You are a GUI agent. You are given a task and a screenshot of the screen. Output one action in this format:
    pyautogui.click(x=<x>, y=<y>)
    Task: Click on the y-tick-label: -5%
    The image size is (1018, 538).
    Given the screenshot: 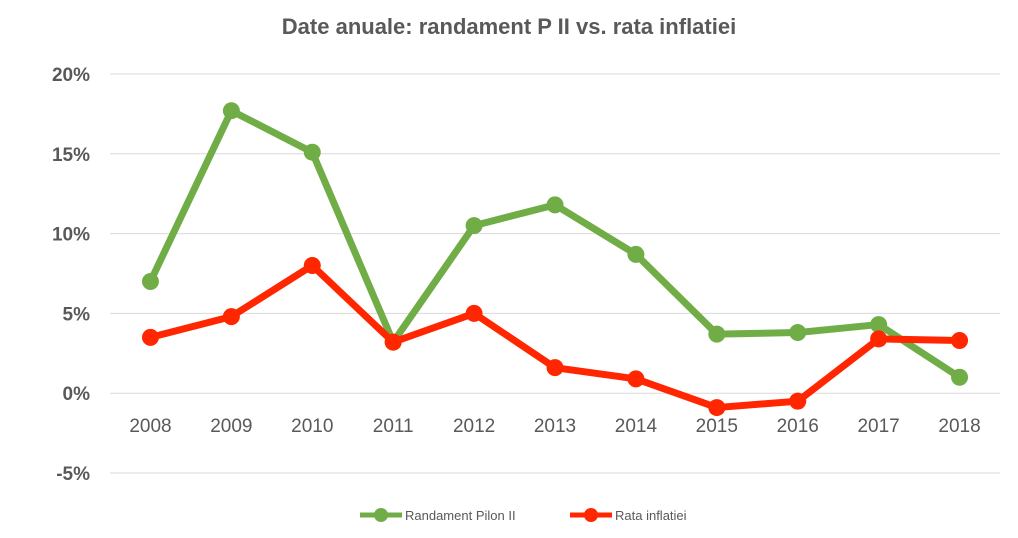 What is the action you would take?
    pyautogui.click(x=73, y=474)
    